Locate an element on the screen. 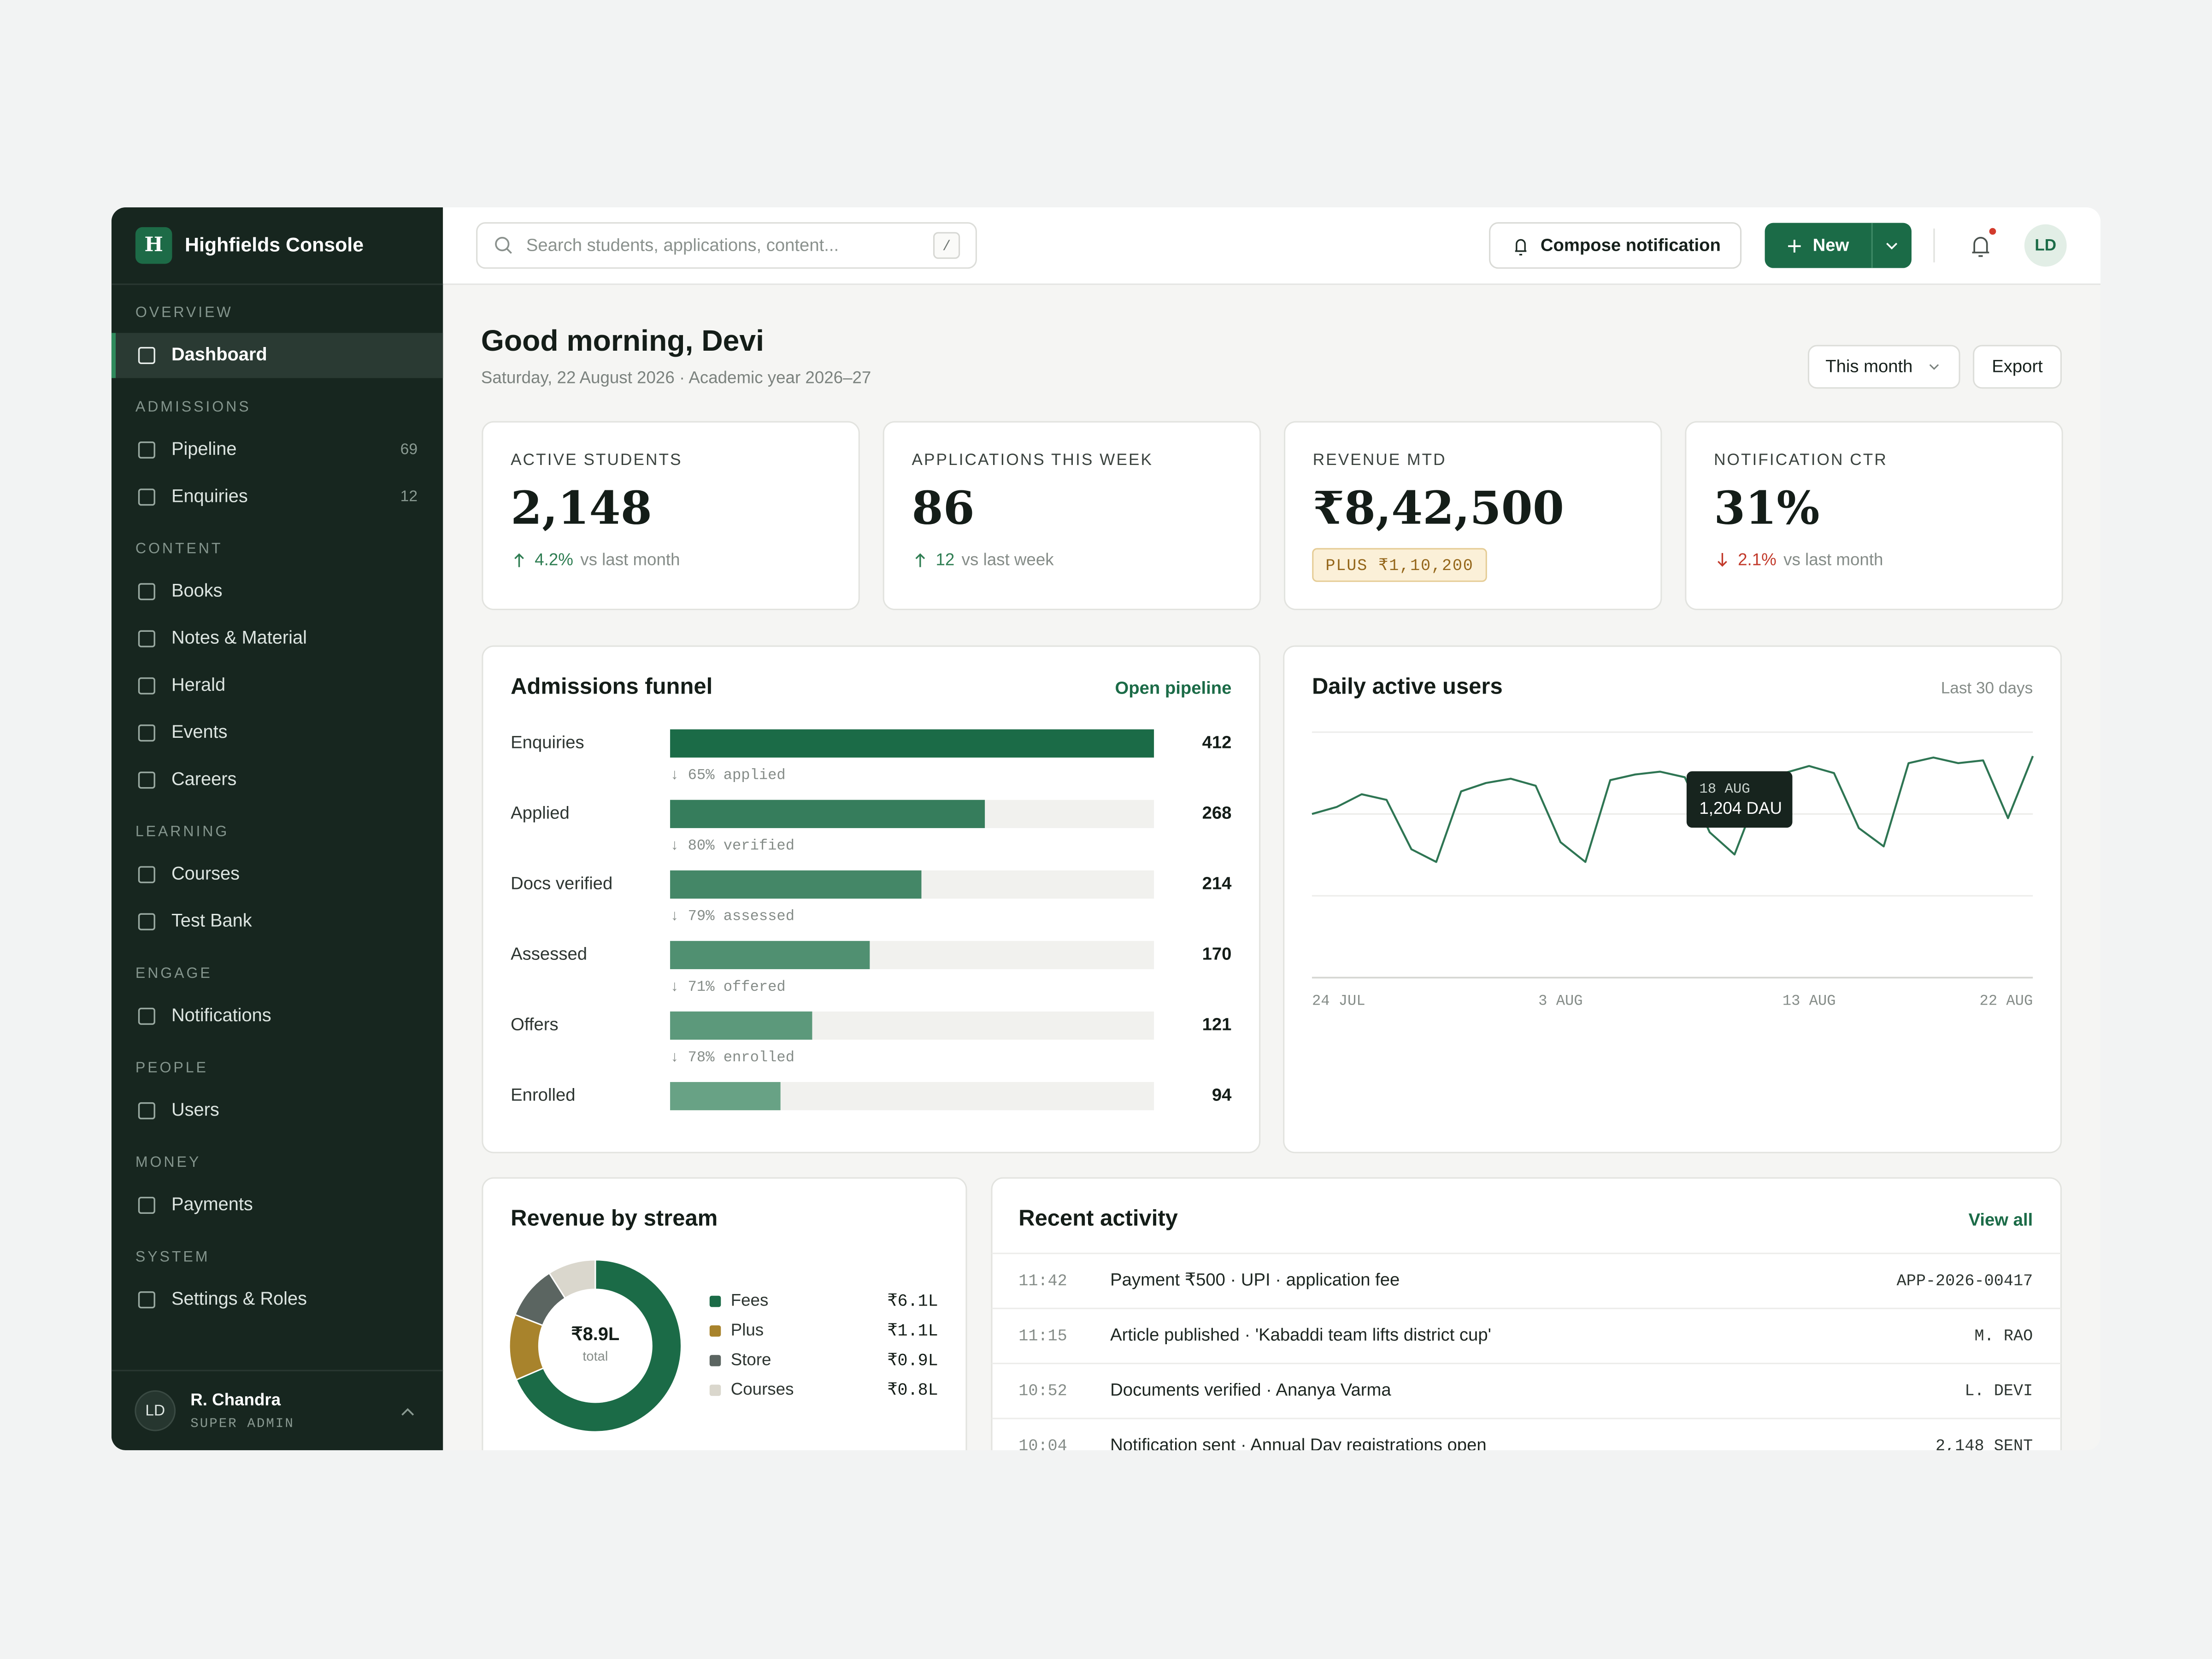  nav-item: Notifications is located at coordinates (221, 1015).